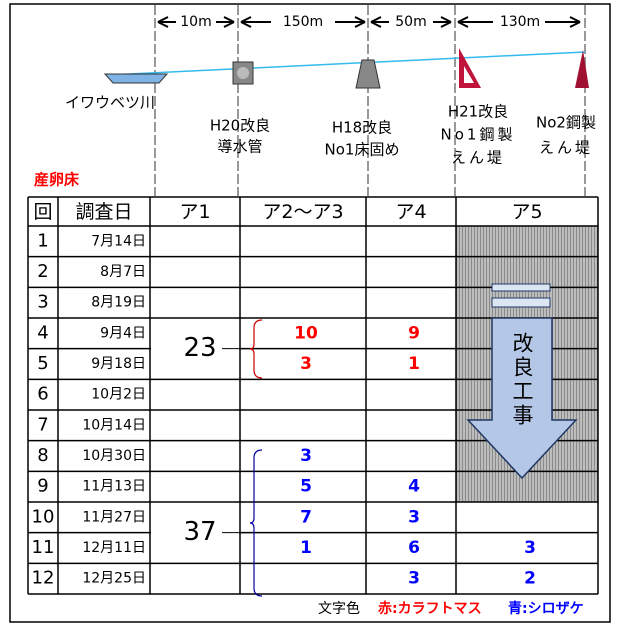 The image size is (622, 624). Describe the element at coordinates (114, 548) in the screenshot. I see `survey-date: 12月11日` at that location.